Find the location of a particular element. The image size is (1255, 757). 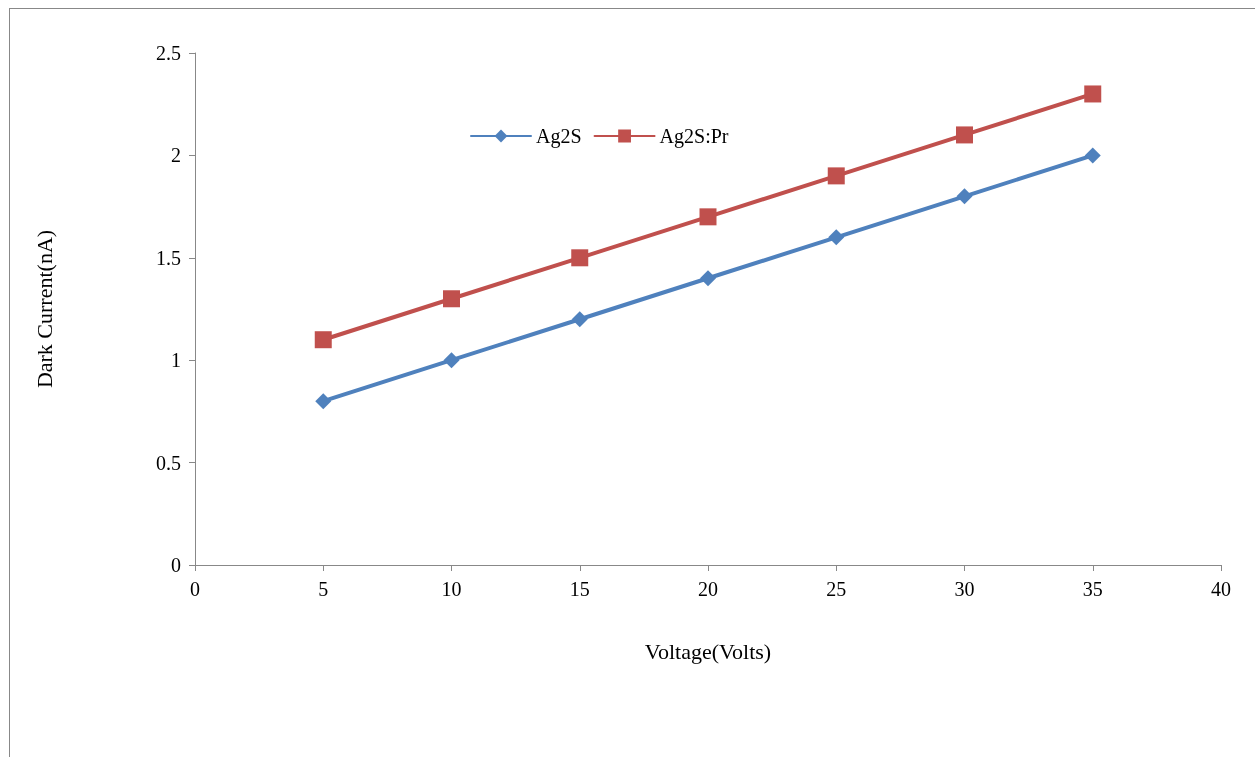

y-tick-label: 0 is located at coordinates (176, 565).